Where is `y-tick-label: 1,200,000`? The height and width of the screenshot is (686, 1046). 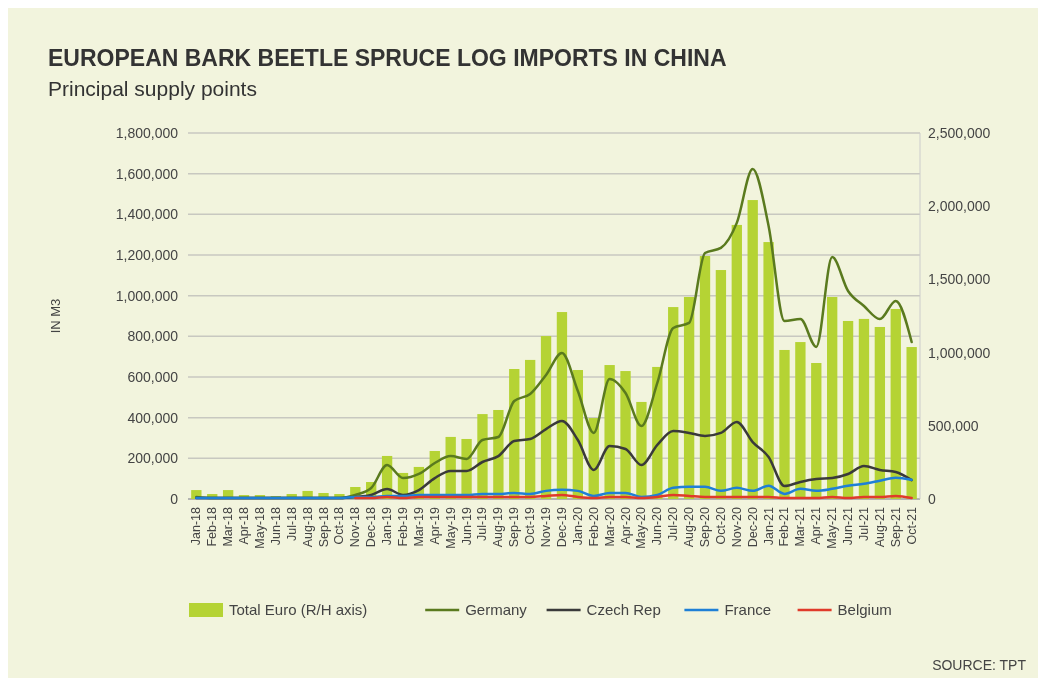 y-tick-label: 1,200,000 is located at coordinates (147, 254).